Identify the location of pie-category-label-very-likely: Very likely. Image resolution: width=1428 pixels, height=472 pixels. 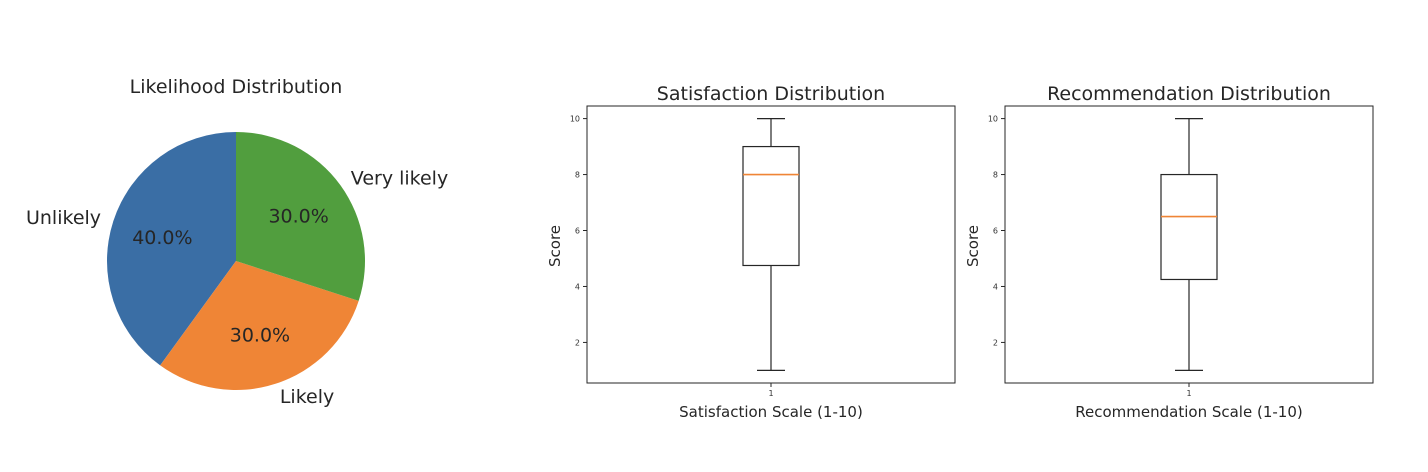
(399, 179).